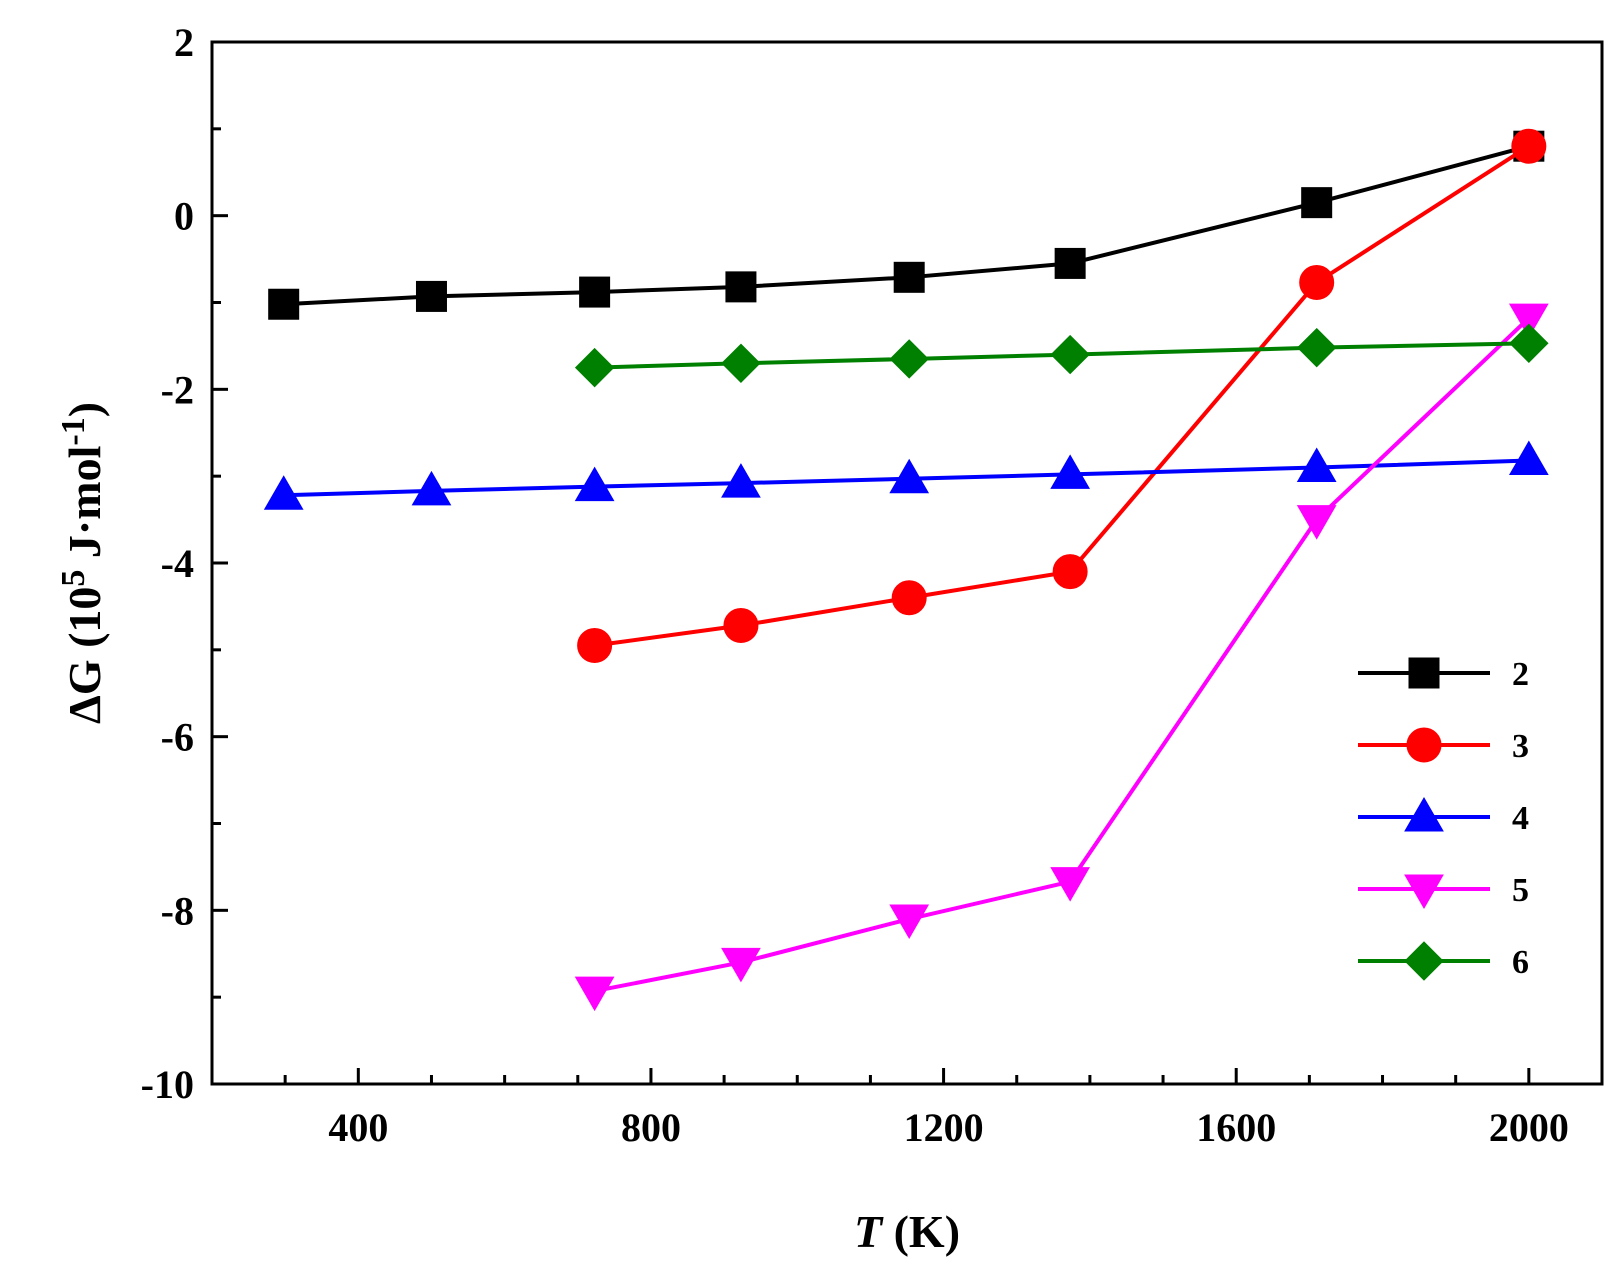 The image size is (1614, 1267). I want to click on y-tick-label: -2, so click(177, 389).